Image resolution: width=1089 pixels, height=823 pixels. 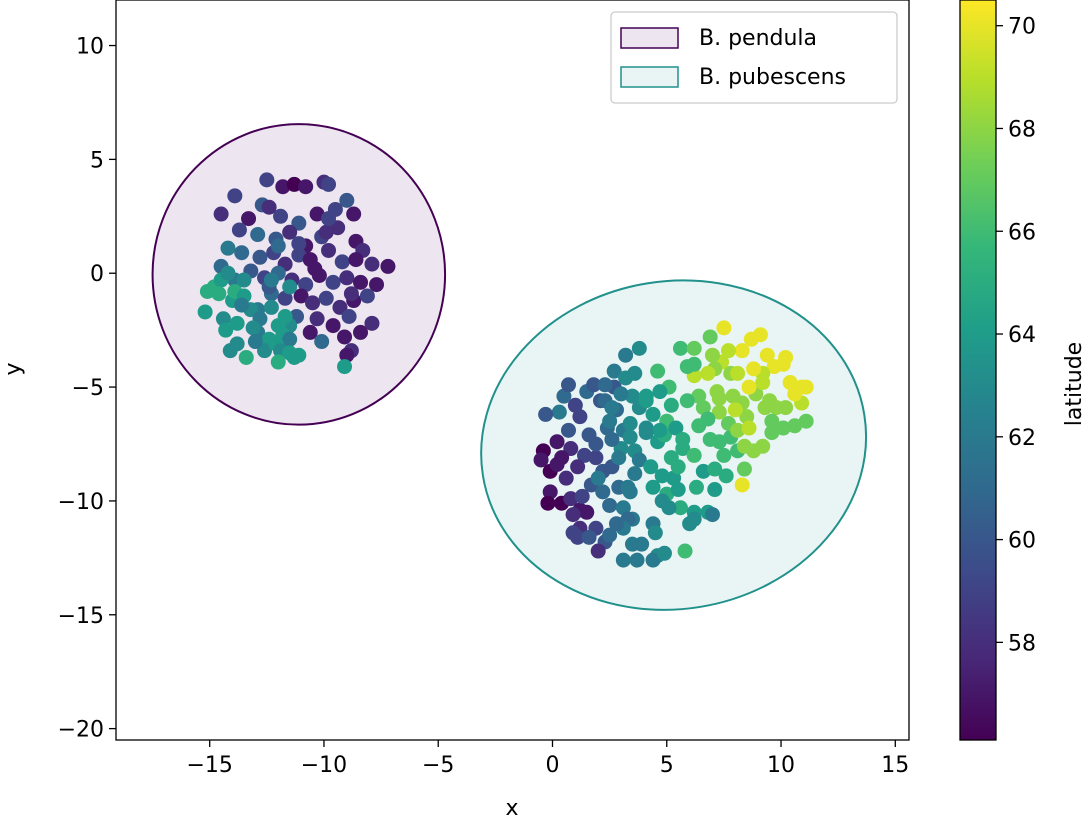 I want to click on y-tick-label: 10, so click(x=90, y=47).